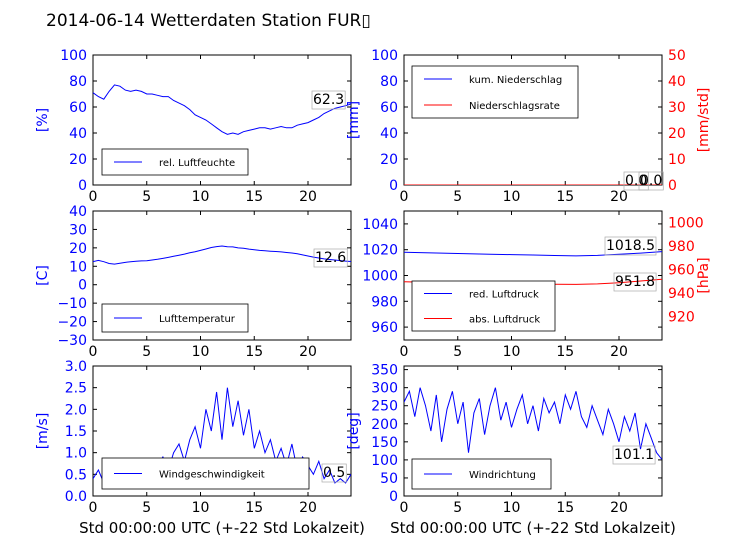 The image size is (736, 552). What do you see at coordinates (384, 56) in the screenshot?
I see `y-tick-label: 100` at bounding box center [384, 56].